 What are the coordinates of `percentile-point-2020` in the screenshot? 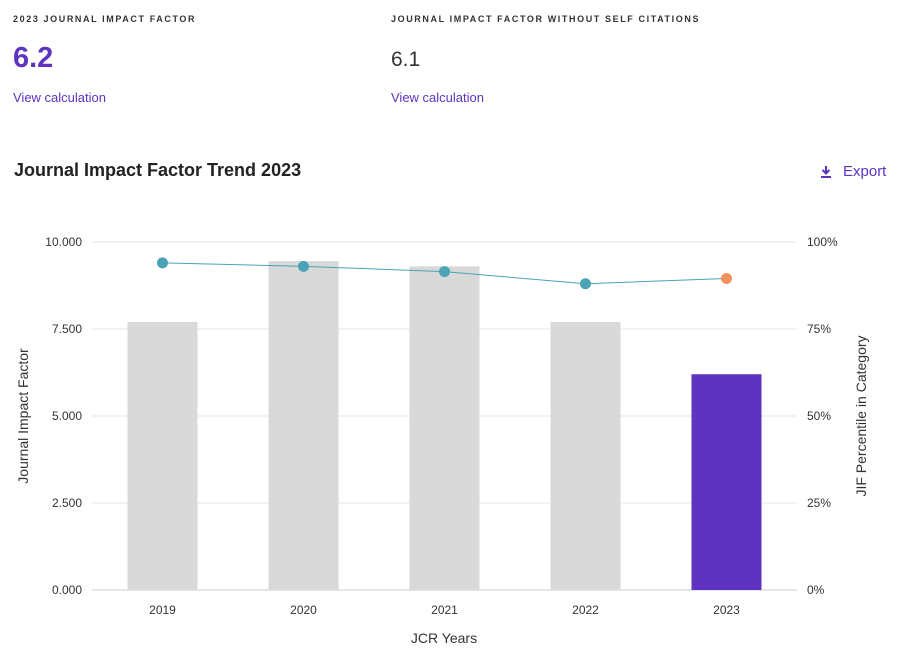 It's located at (303, 266).